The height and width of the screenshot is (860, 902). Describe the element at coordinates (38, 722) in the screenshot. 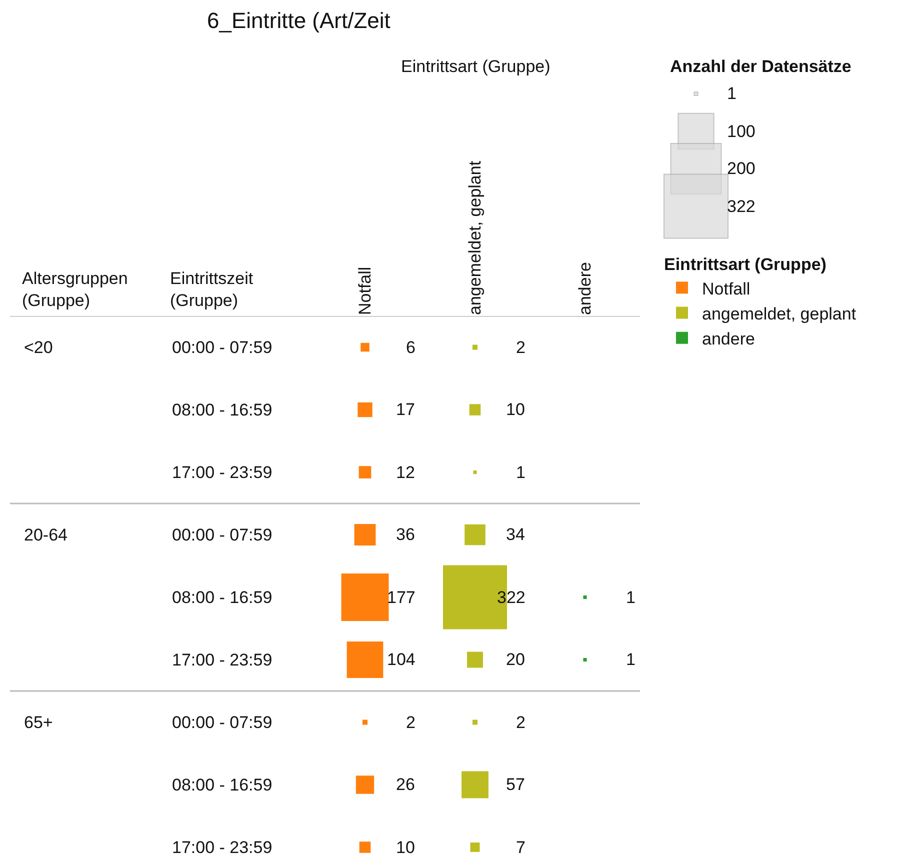

I see `y2-tick-label: 65+` at that location.